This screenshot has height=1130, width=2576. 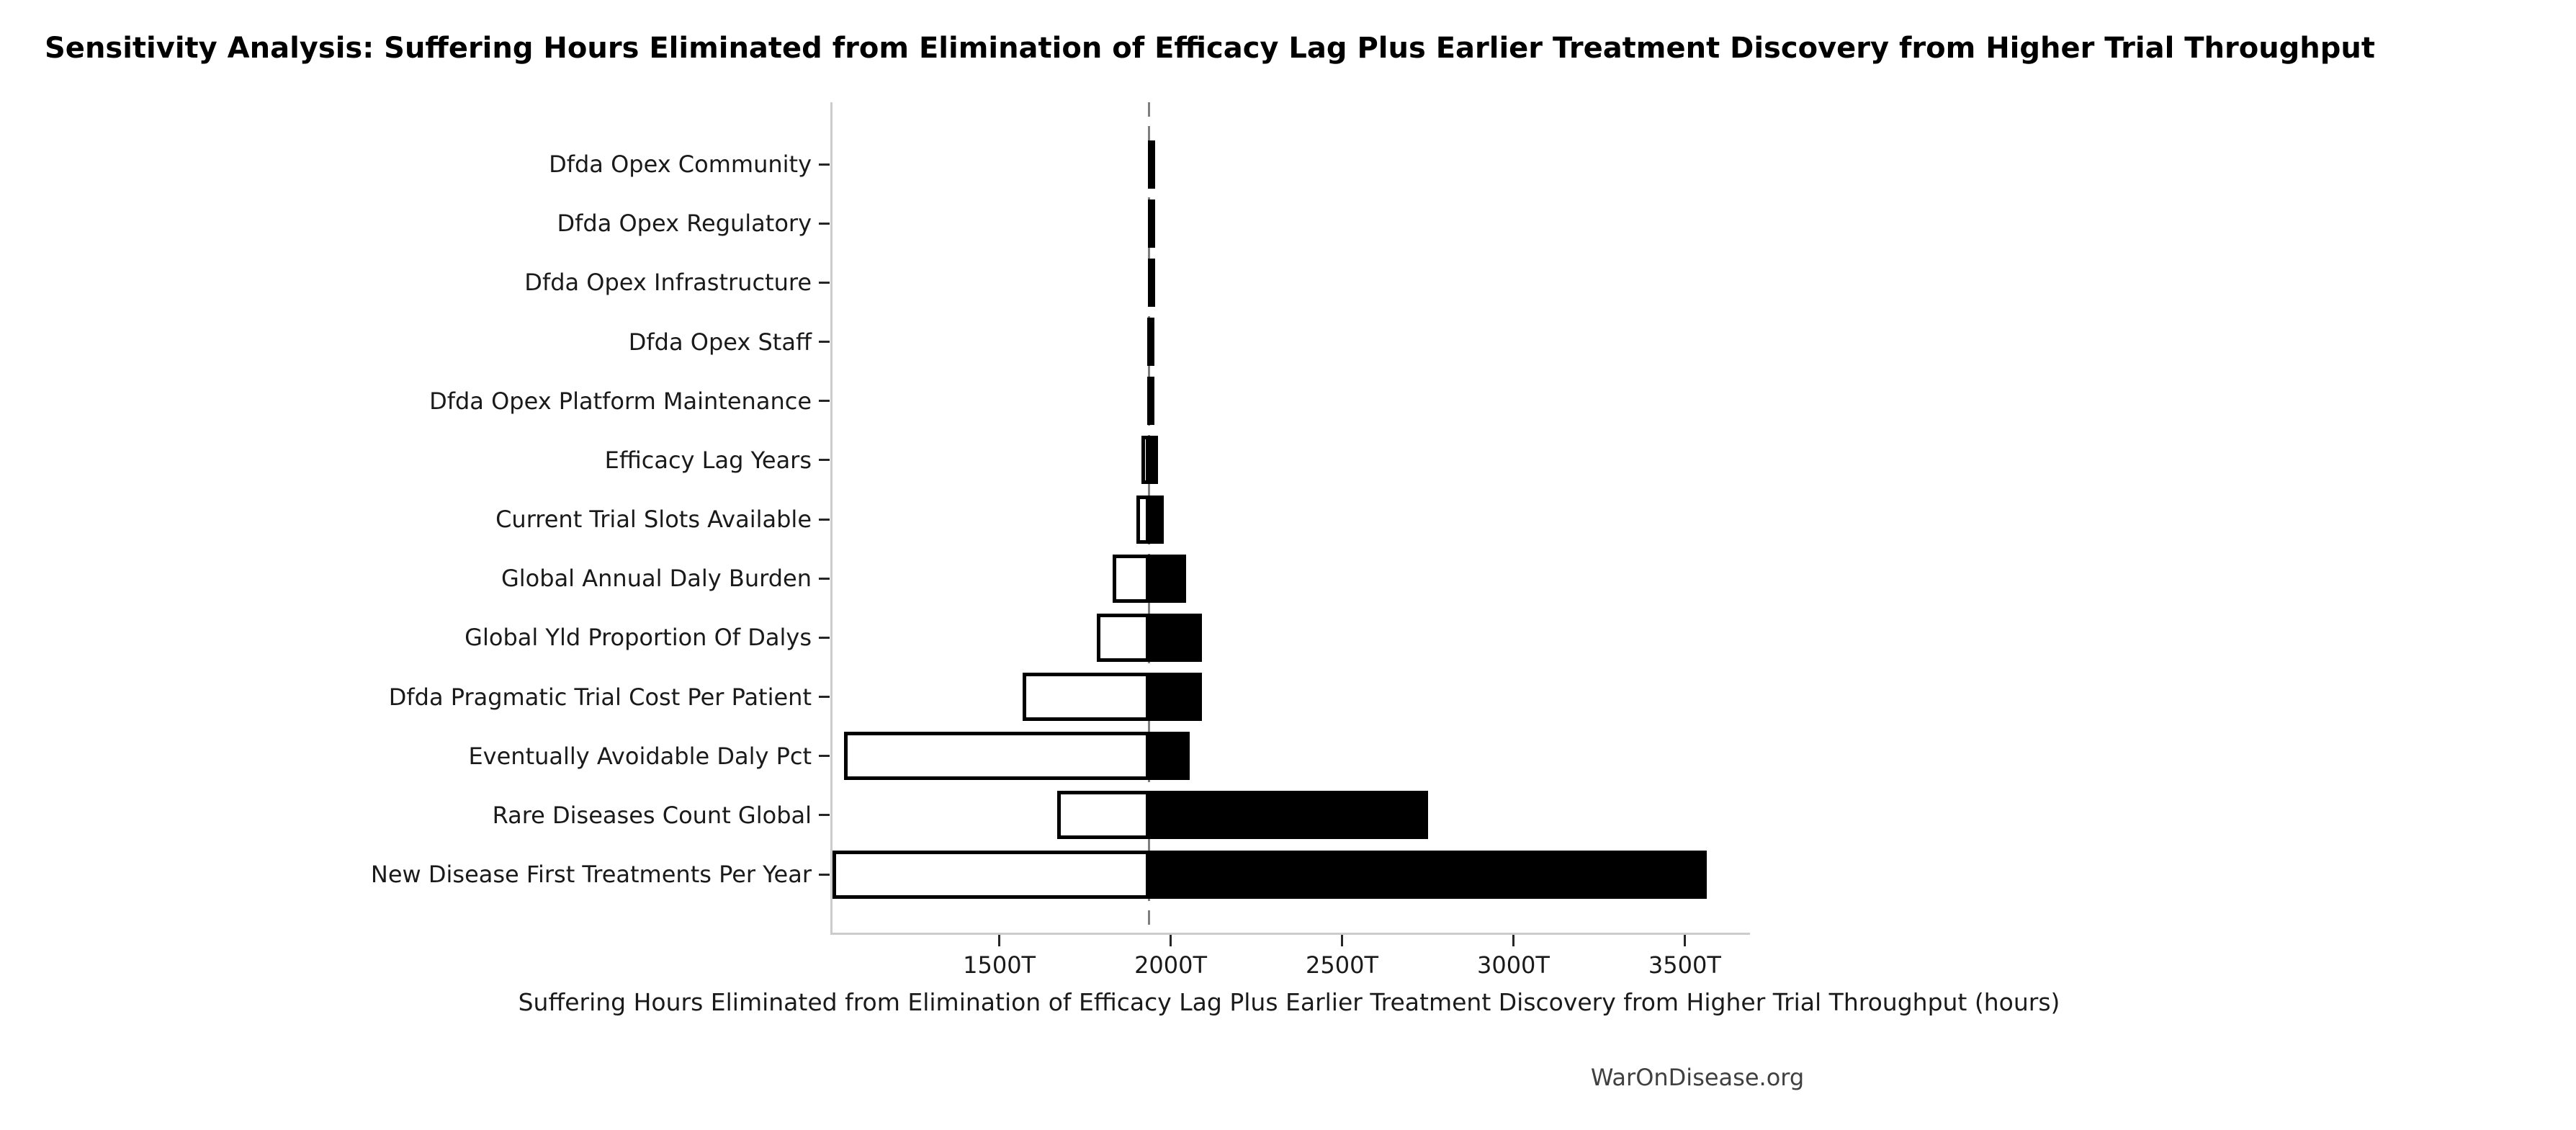 I want to click on watermark-text: WarOnDisease.org, so click(x=1697, y=1077).